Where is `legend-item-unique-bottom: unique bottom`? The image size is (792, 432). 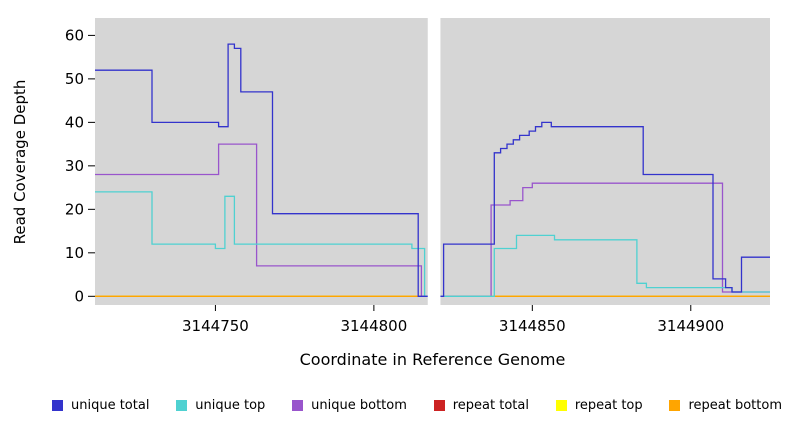 legend-item-unique-bottom: unique bottom is located at coordinates (349, 405).